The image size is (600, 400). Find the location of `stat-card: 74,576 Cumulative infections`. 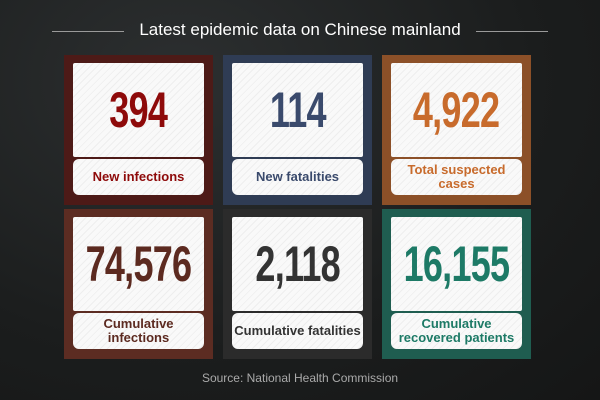

stat-card: 74,576 Cumulative infections is located at coordinates (138, 284).